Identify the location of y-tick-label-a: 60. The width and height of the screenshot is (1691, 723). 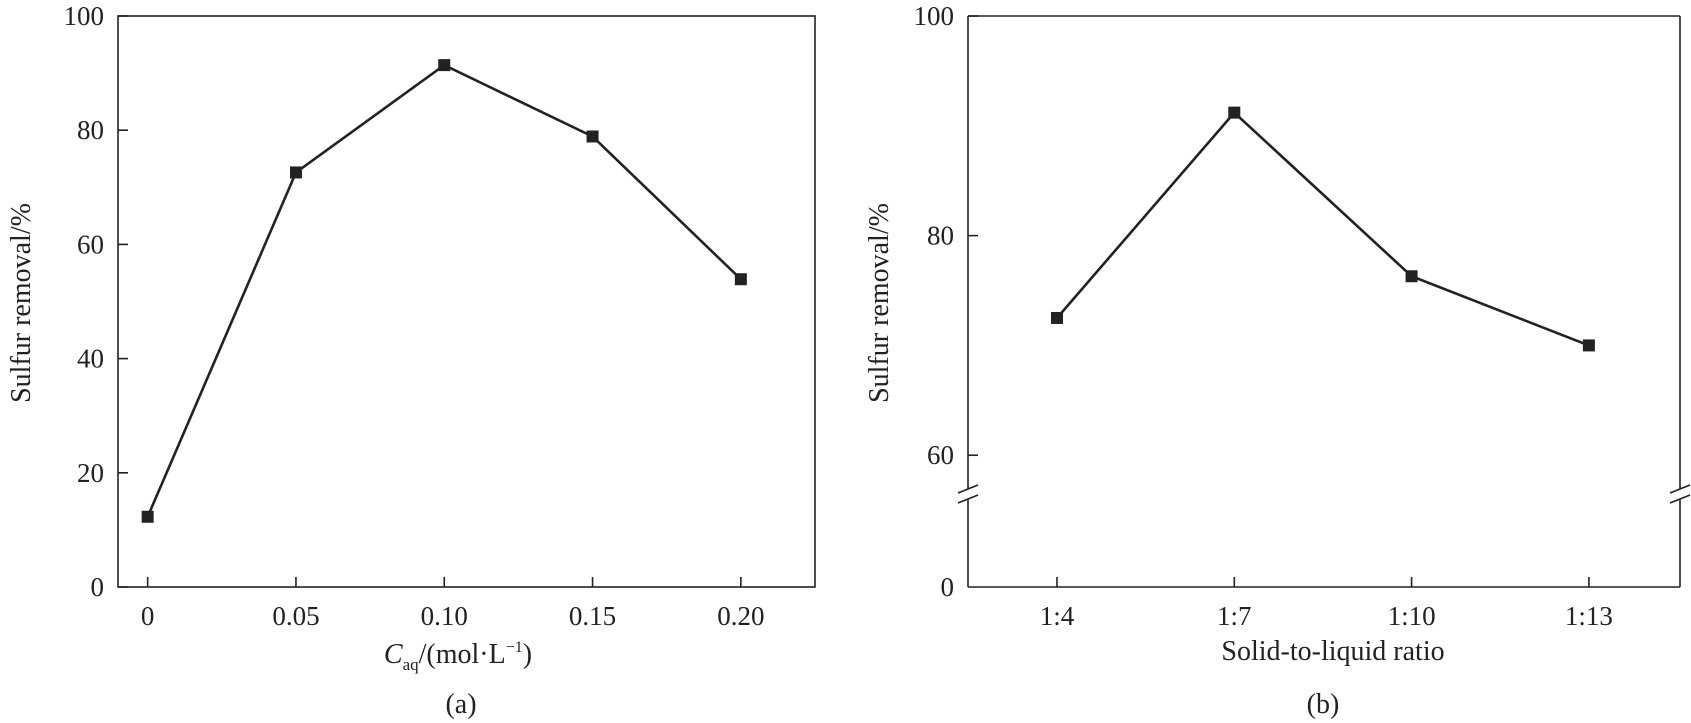
(90, 244).